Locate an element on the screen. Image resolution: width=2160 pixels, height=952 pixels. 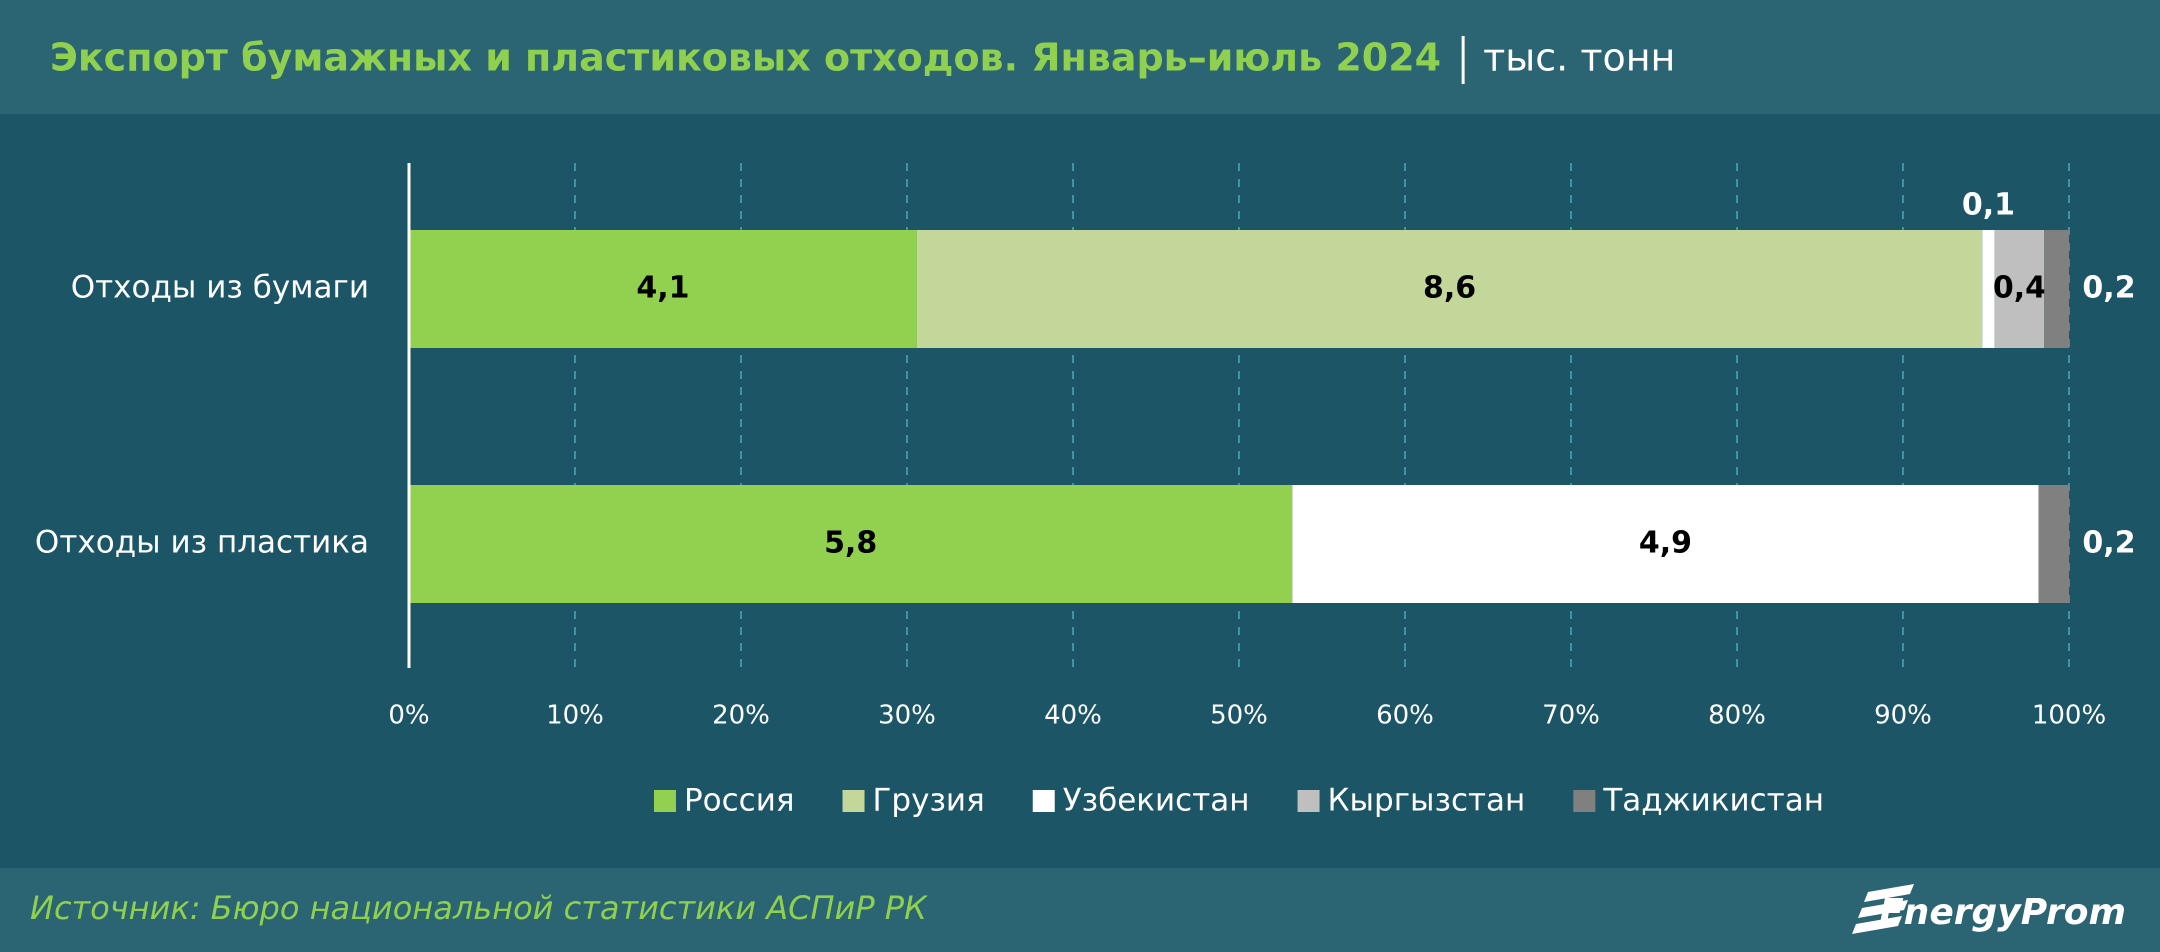
x-tick-label: 80% is located at coordinates (1737, 716).